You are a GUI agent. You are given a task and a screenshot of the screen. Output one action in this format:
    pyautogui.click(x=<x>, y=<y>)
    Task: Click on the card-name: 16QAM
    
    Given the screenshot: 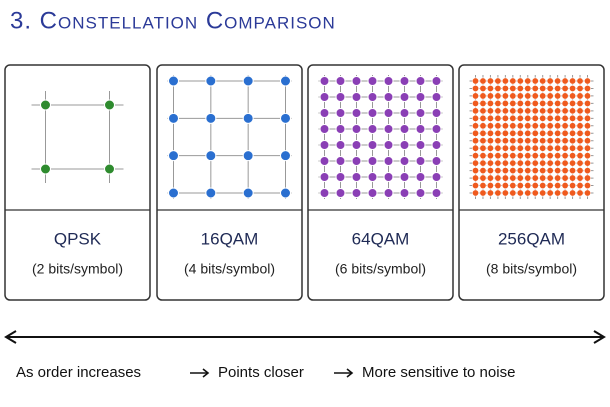 What is the action you would take?
    pyautogui.click(x=230, y=238)
    